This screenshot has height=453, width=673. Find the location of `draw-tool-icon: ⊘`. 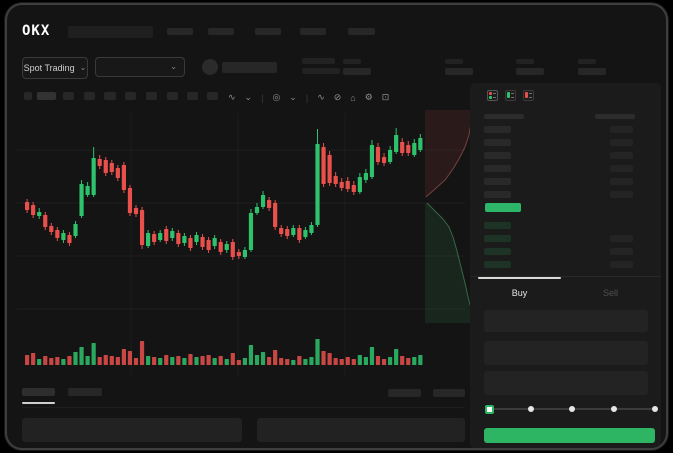

draw-tool-icon: ⊘ is located at coordinates (337, 97).